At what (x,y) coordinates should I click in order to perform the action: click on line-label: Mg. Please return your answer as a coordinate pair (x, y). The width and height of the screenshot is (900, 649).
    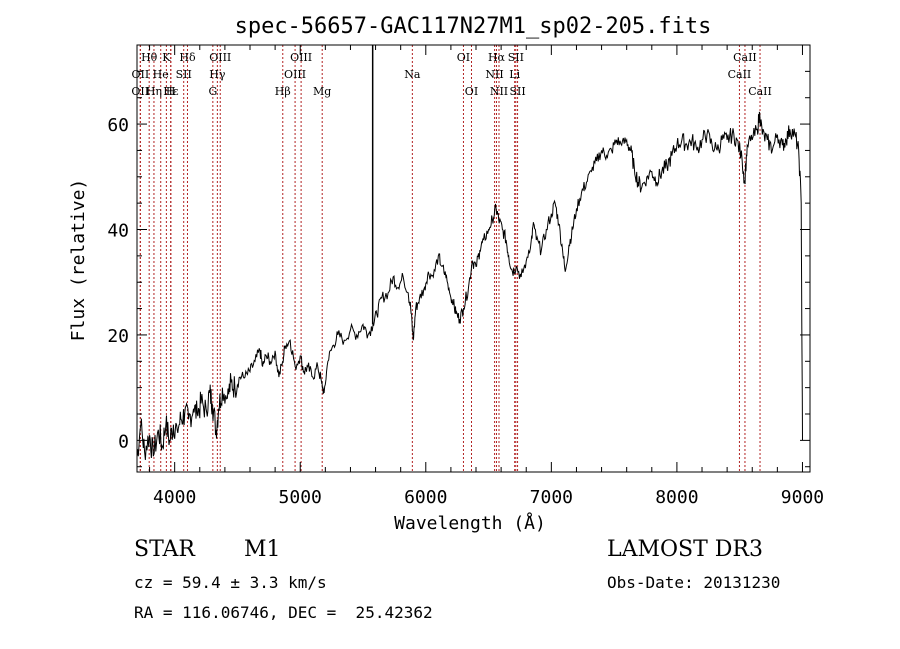
    Looking at the image, I should click on (322, 91).